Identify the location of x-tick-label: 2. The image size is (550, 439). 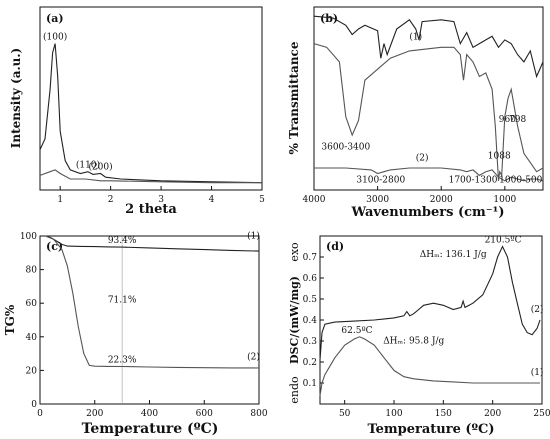
(111, 200).